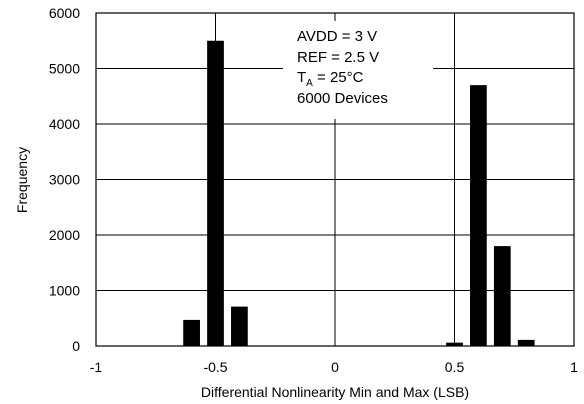 Image resolution: width=584 pixels, height=404 pixels. Describe the element at coordinates (64, 13) in the screenshot. I see `y-tick-label-6: 6000` at that location.